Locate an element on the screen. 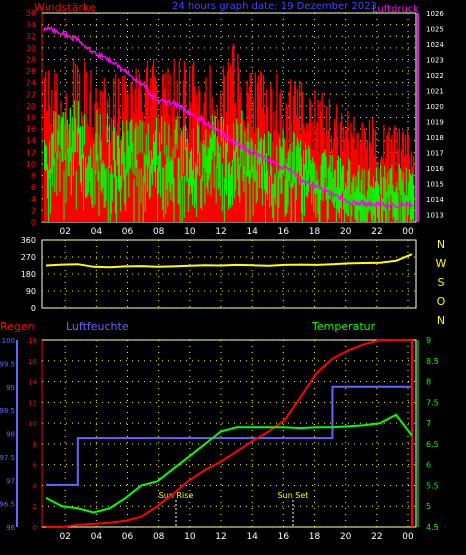 The height and width of the screenshot is (555, 466). y-tick-label-direction: 270 is located at coordinates (28, 257).